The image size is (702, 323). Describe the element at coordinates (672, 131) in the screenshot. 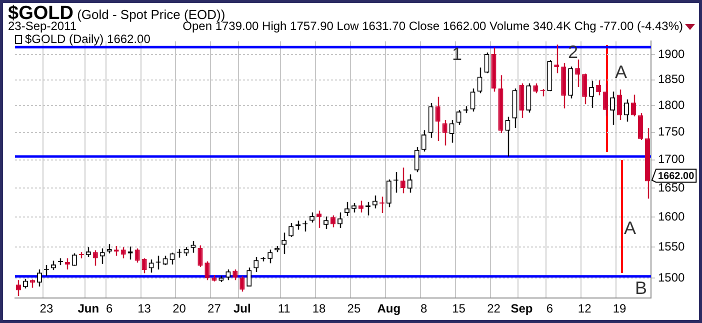

I see `y-tick-label: 1750` at that location.